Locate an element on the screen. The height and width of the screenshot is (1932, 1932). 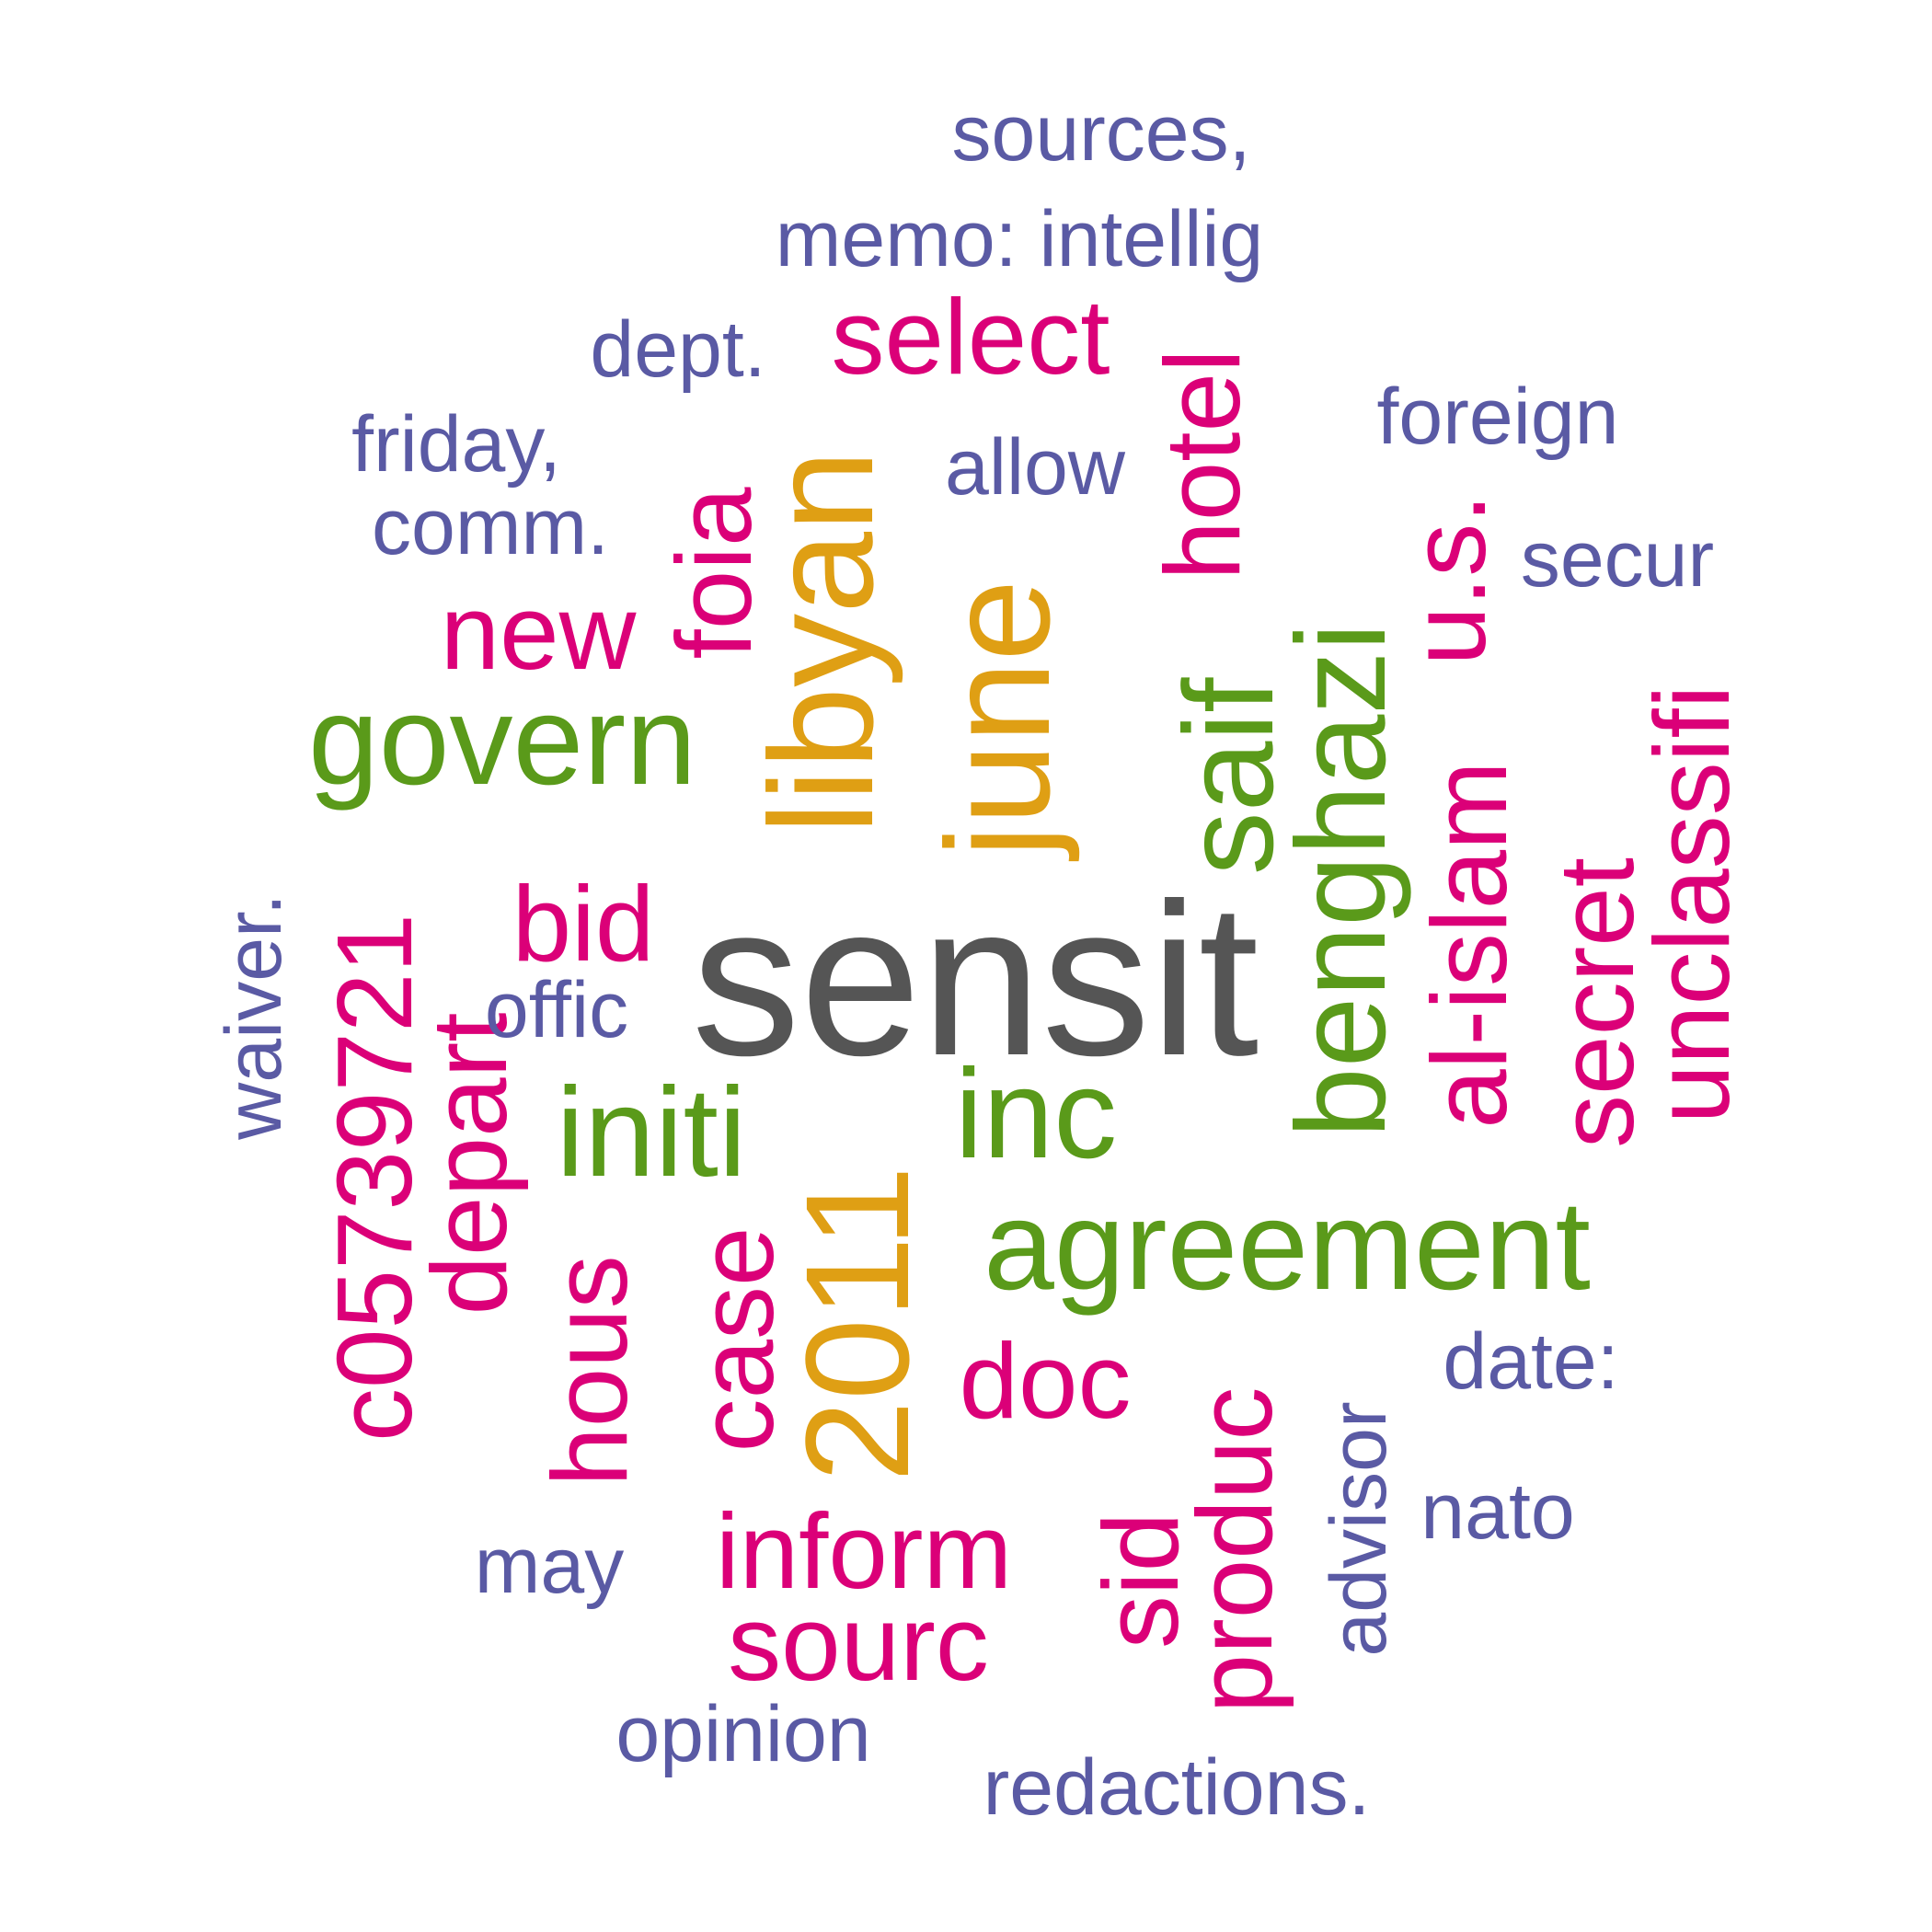
word-waiver: waiver. is located at coordinates (254, 1016).